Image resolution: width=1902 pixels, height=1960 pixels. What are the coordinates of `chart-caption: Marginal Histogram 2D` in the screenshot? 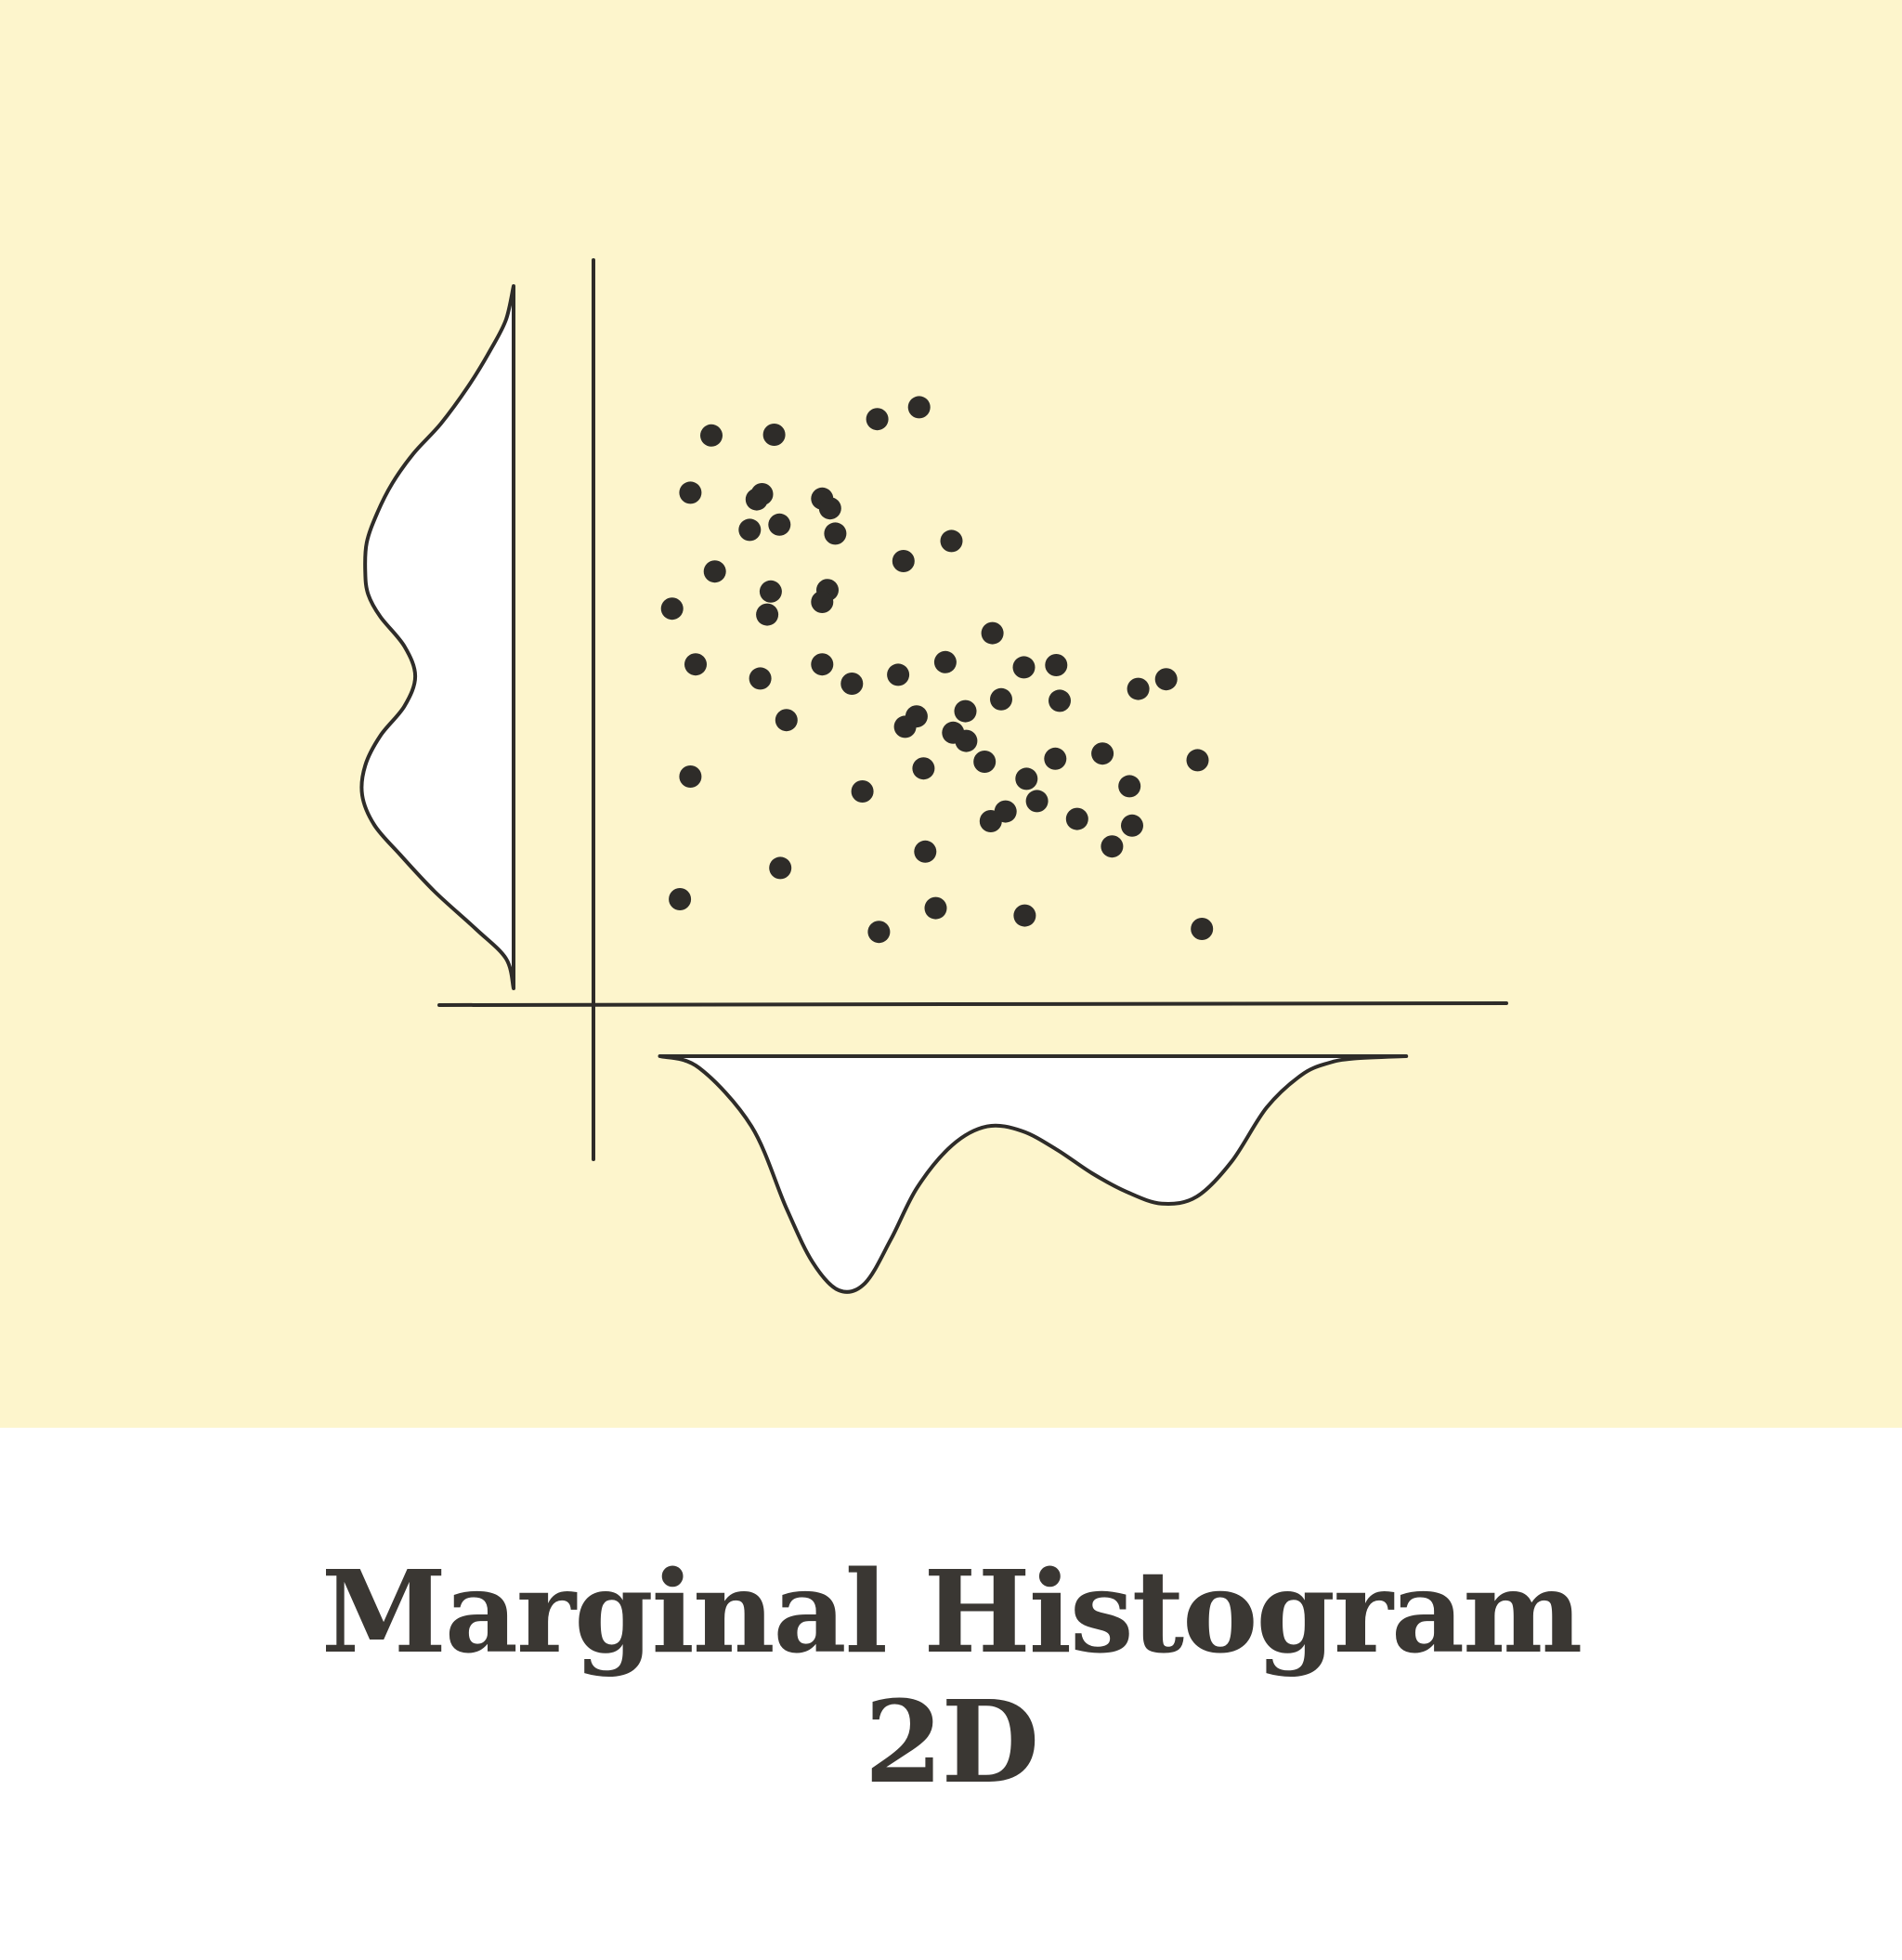 It's located at (951, 1677).